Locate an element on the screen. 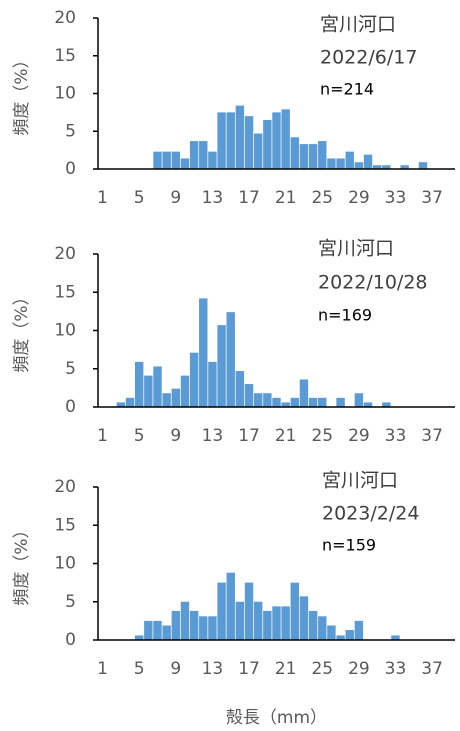 The height and width of the screenshot is (731, 460). annotation: 2023/2/24 is located at coordinates (370, 514).